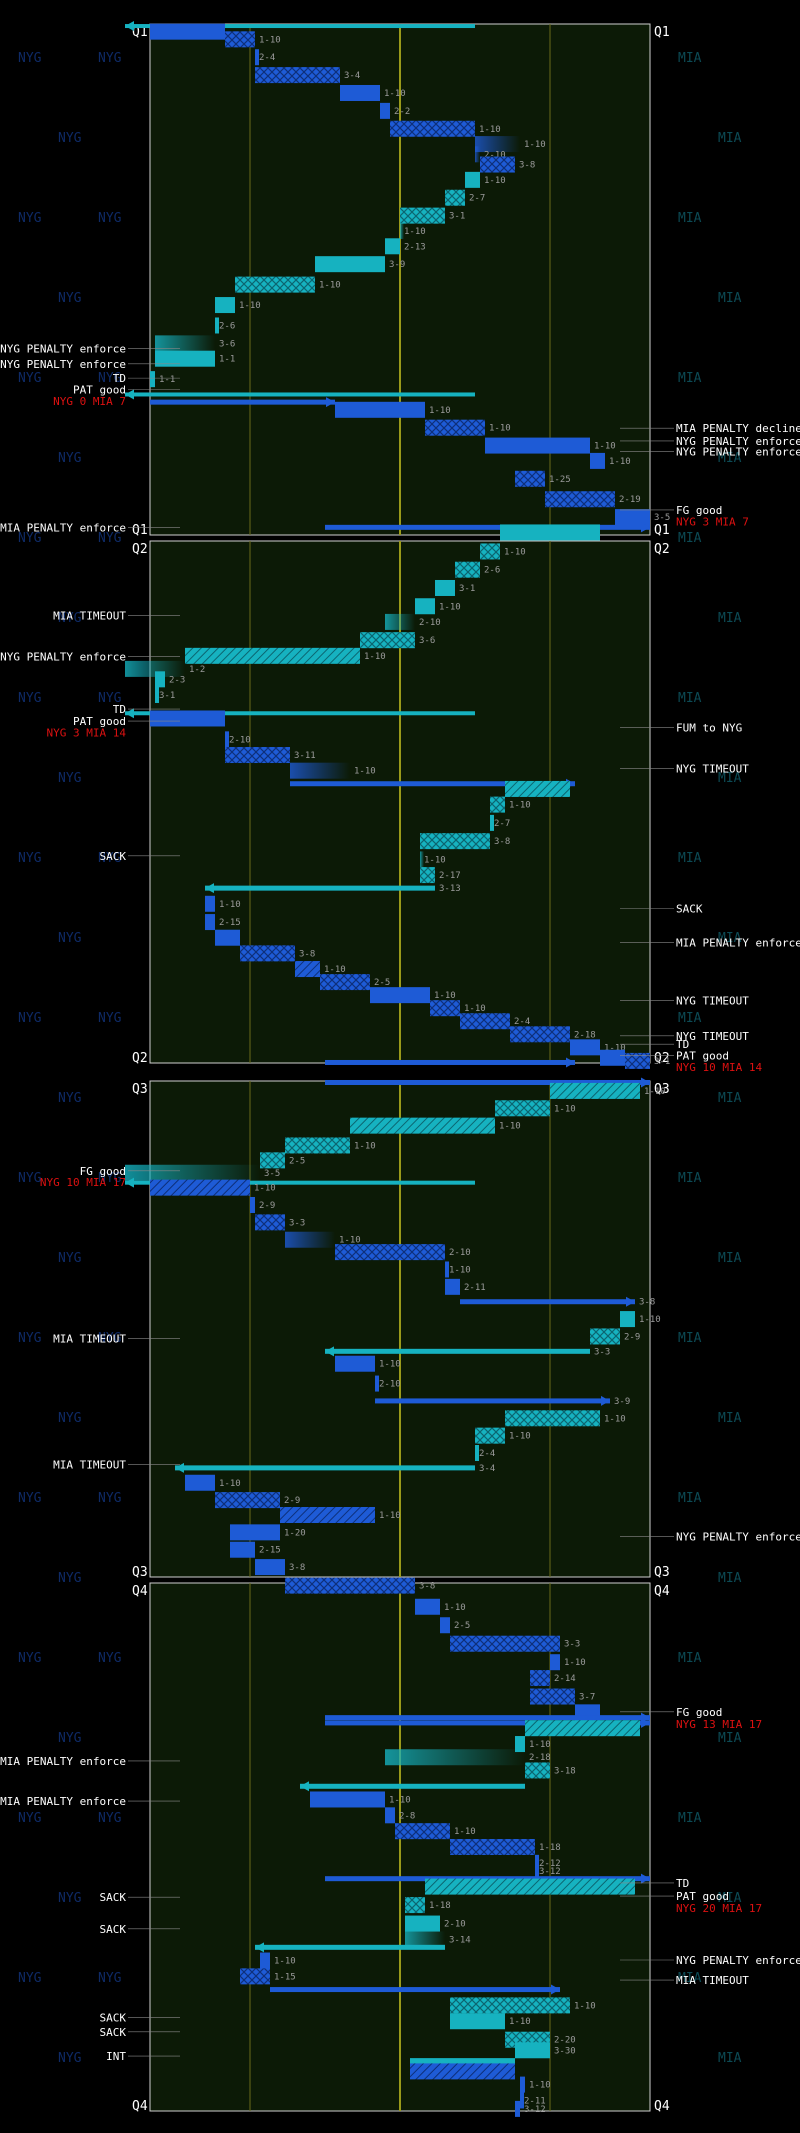 The image size is (800, 2133). I want to click on quarter-start-label: Q3, so click(140, 1089).